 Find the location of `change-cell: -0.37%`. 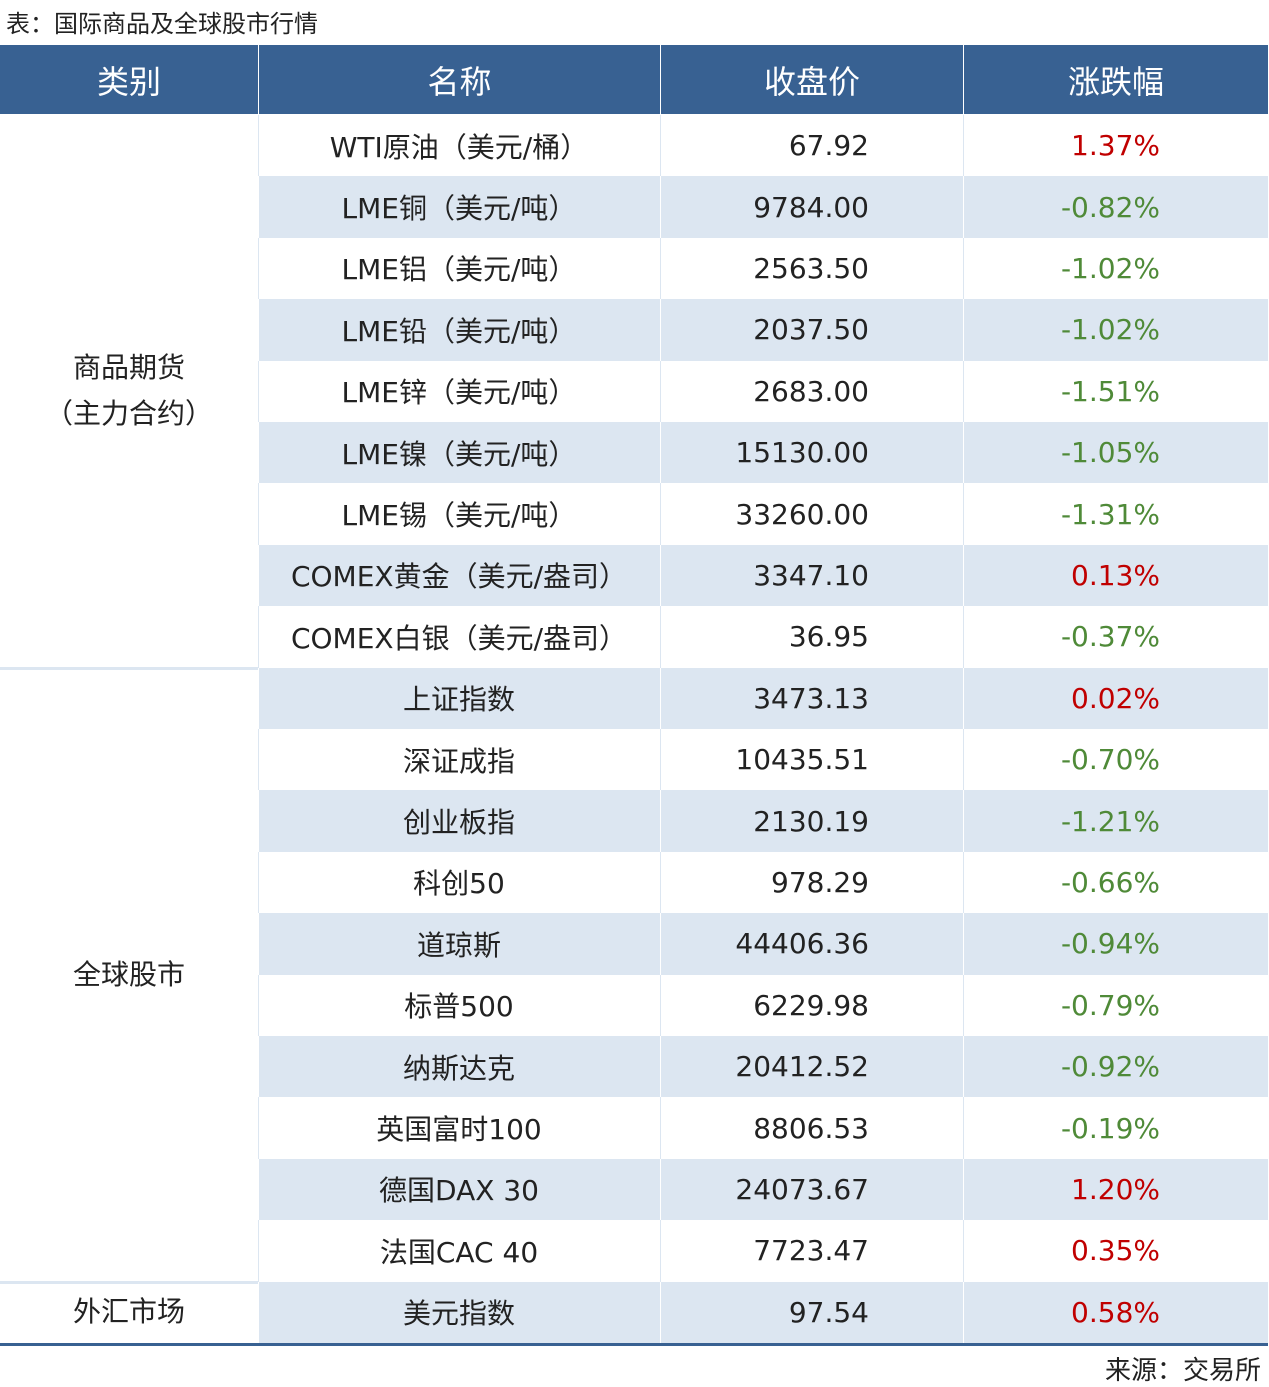

change-cell: -0.37% is located at coordinates (1110, 637).